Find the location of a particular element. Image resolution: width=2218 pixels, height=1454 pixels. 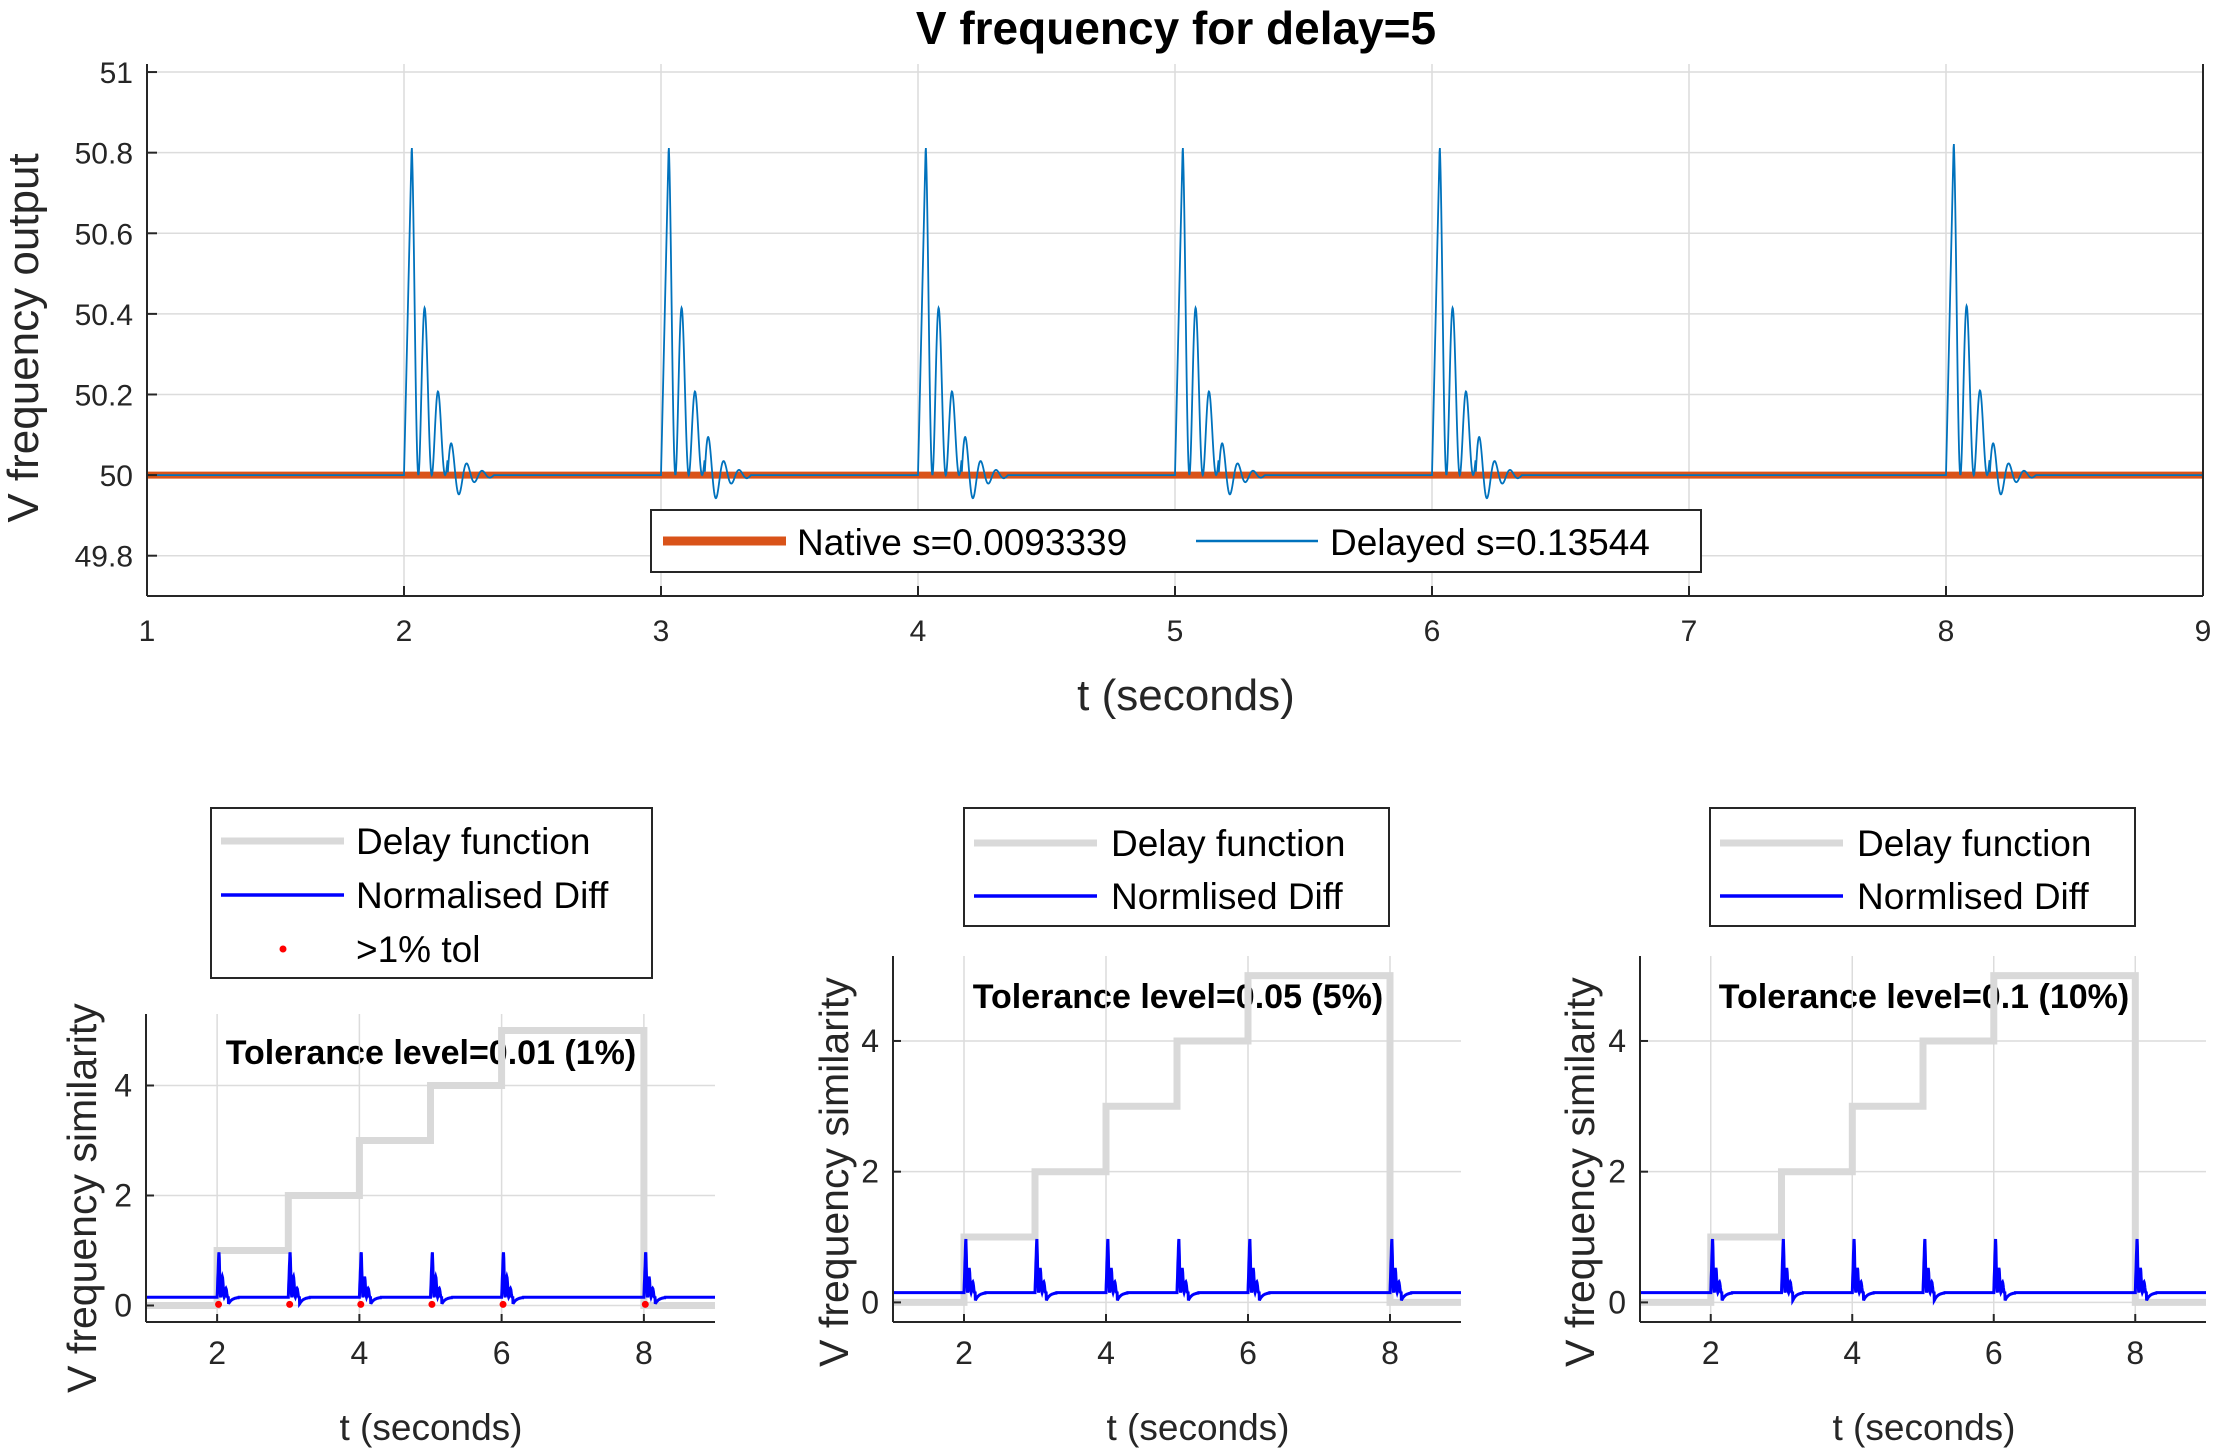

subplot-3-plot: 2 4 6 8 0 2 4 is located at coordinates (1907, 1163).